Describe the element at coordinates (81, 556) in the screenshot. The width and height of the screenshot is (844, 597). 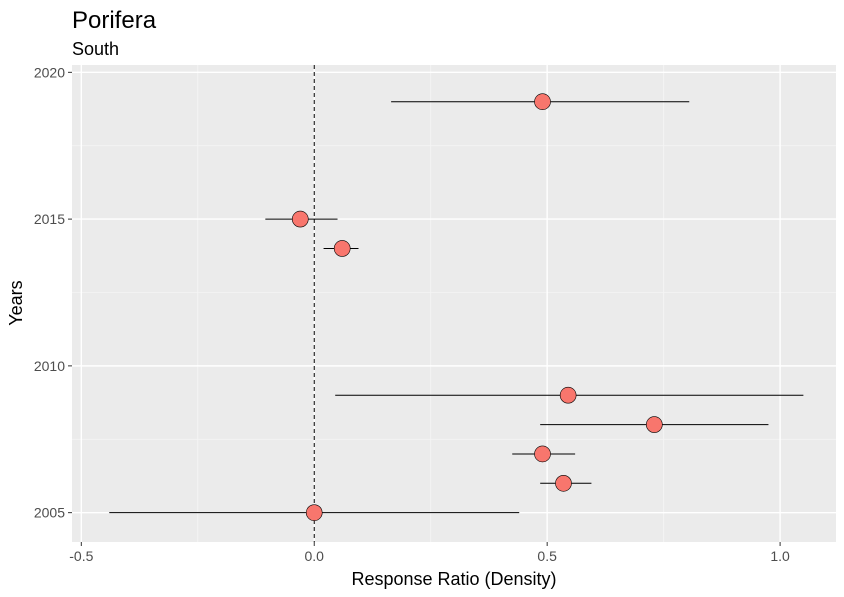
I see `x-tick-label: -0.5` at that location.